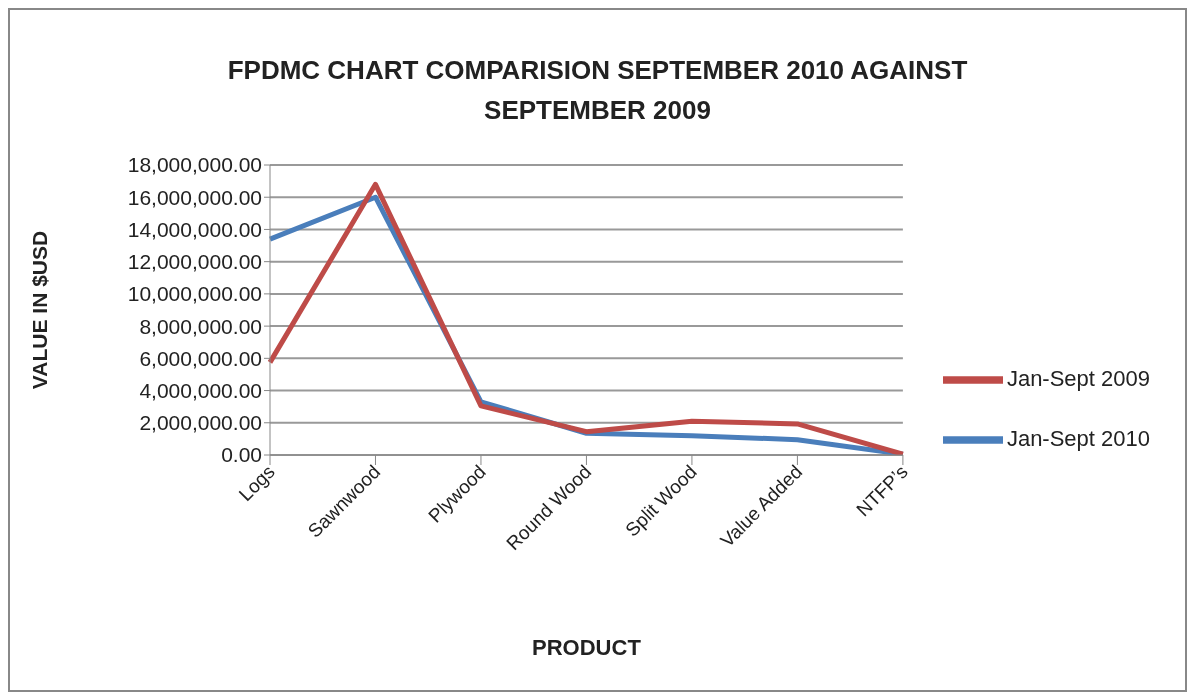  I want to click on y-axis-title: VALUE IN $USD, so click(40, 310).